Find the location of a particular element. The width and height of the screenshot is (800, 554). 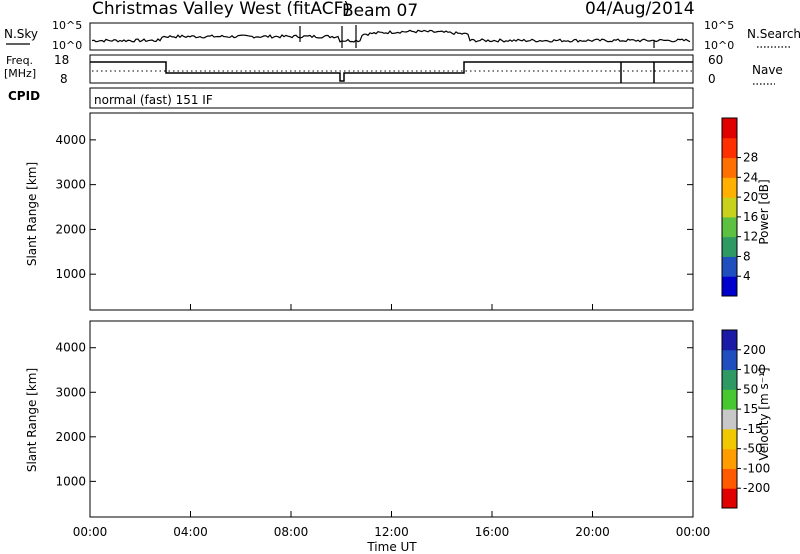

power-colorbar-label: Power [dB] is located at coordinates (764, 211).